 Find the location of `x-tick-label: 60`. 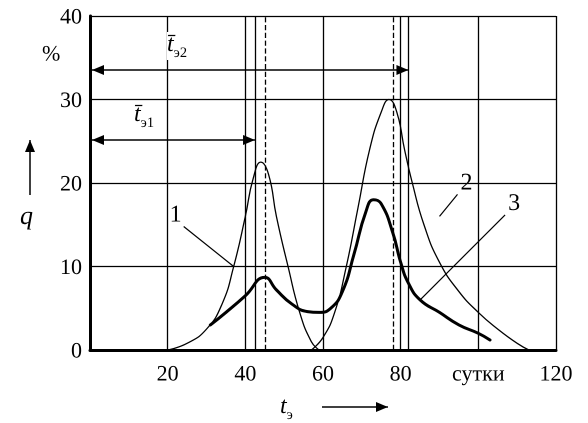

x-tick-label: 60 is located at coordinates (323, 373).